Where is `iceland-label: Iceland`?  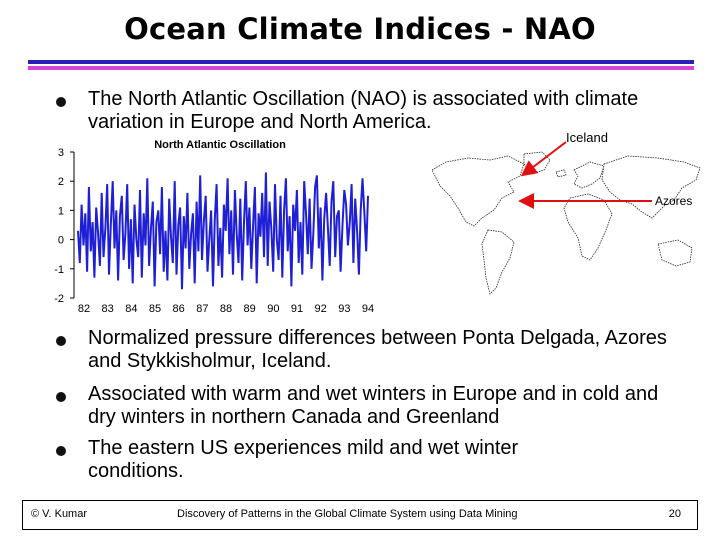 iceland-label: Iceland is located at coordinates (587, 137).